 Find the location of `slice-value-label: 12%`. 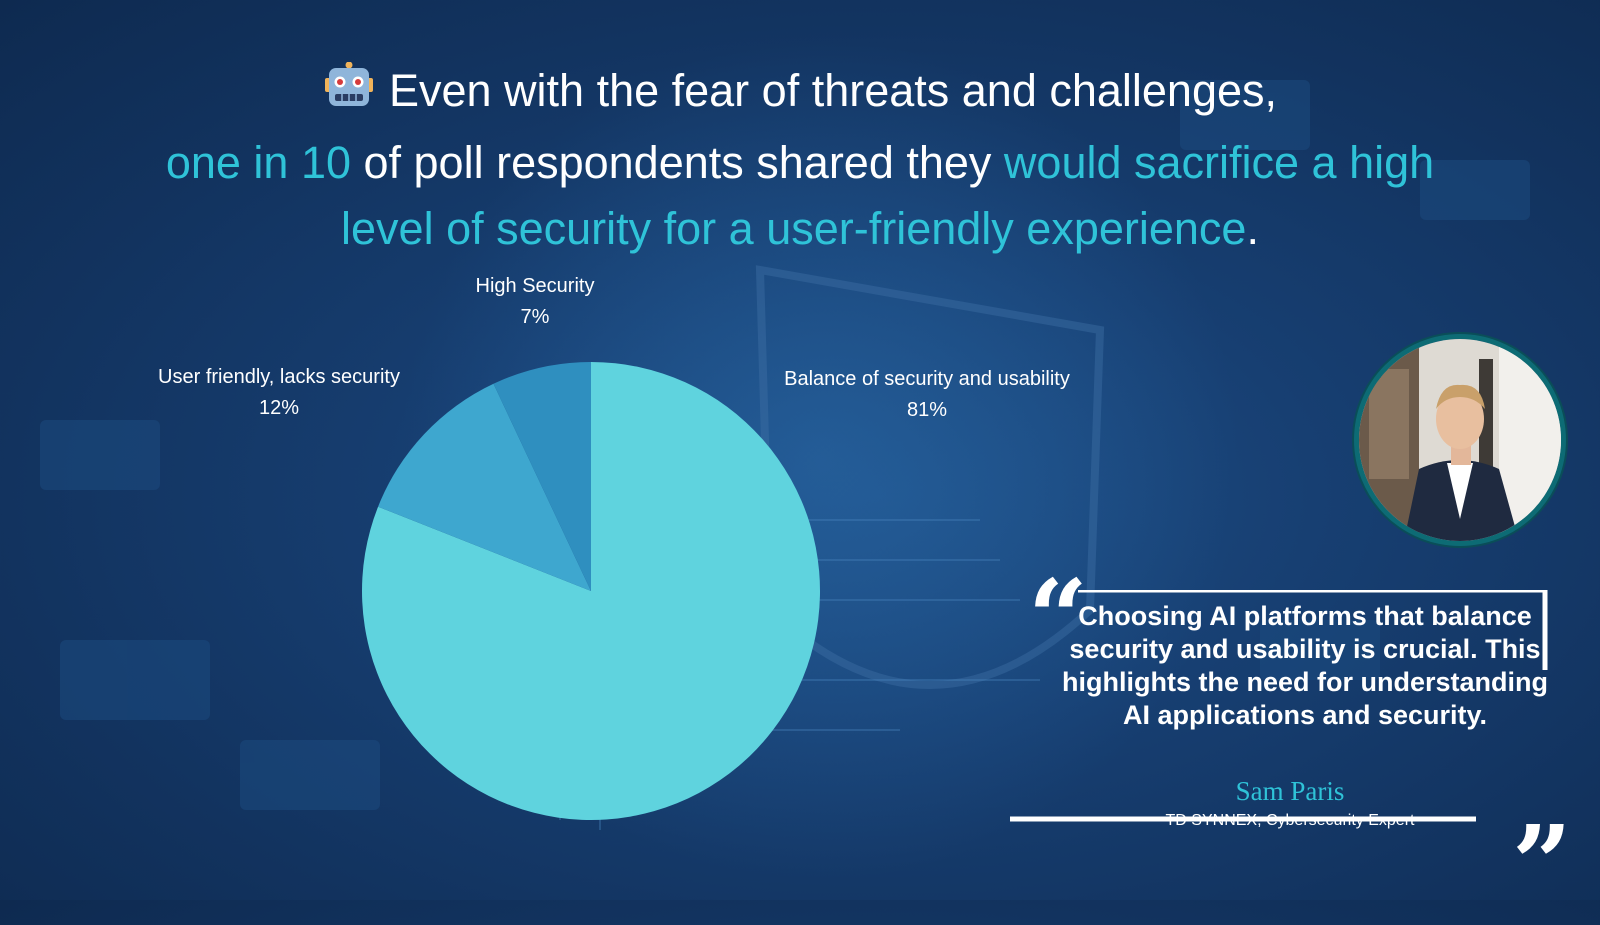

slice-value-label: 12% is located at coordinates (279, 408).